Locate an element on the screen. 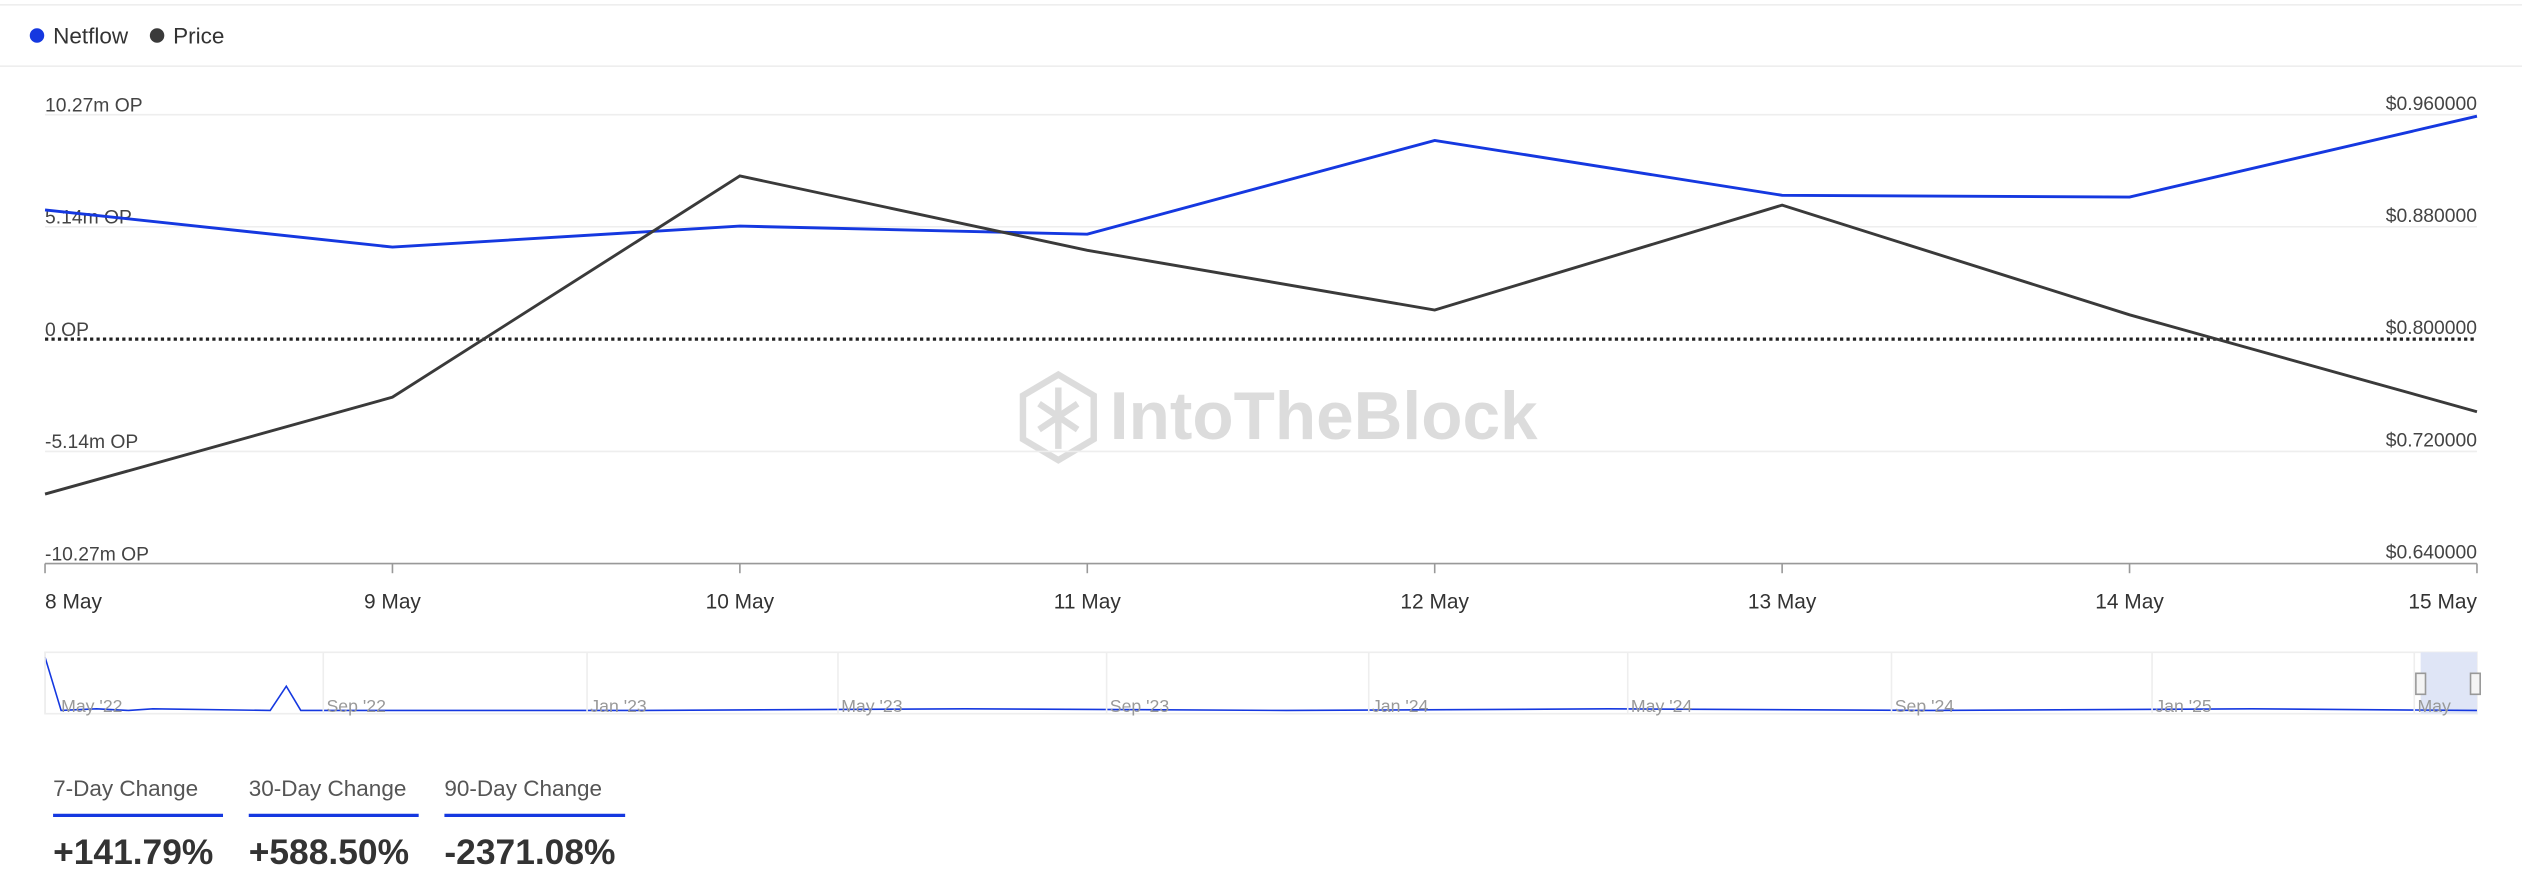  navigator-label: May is located at coordinates (2434, 706).